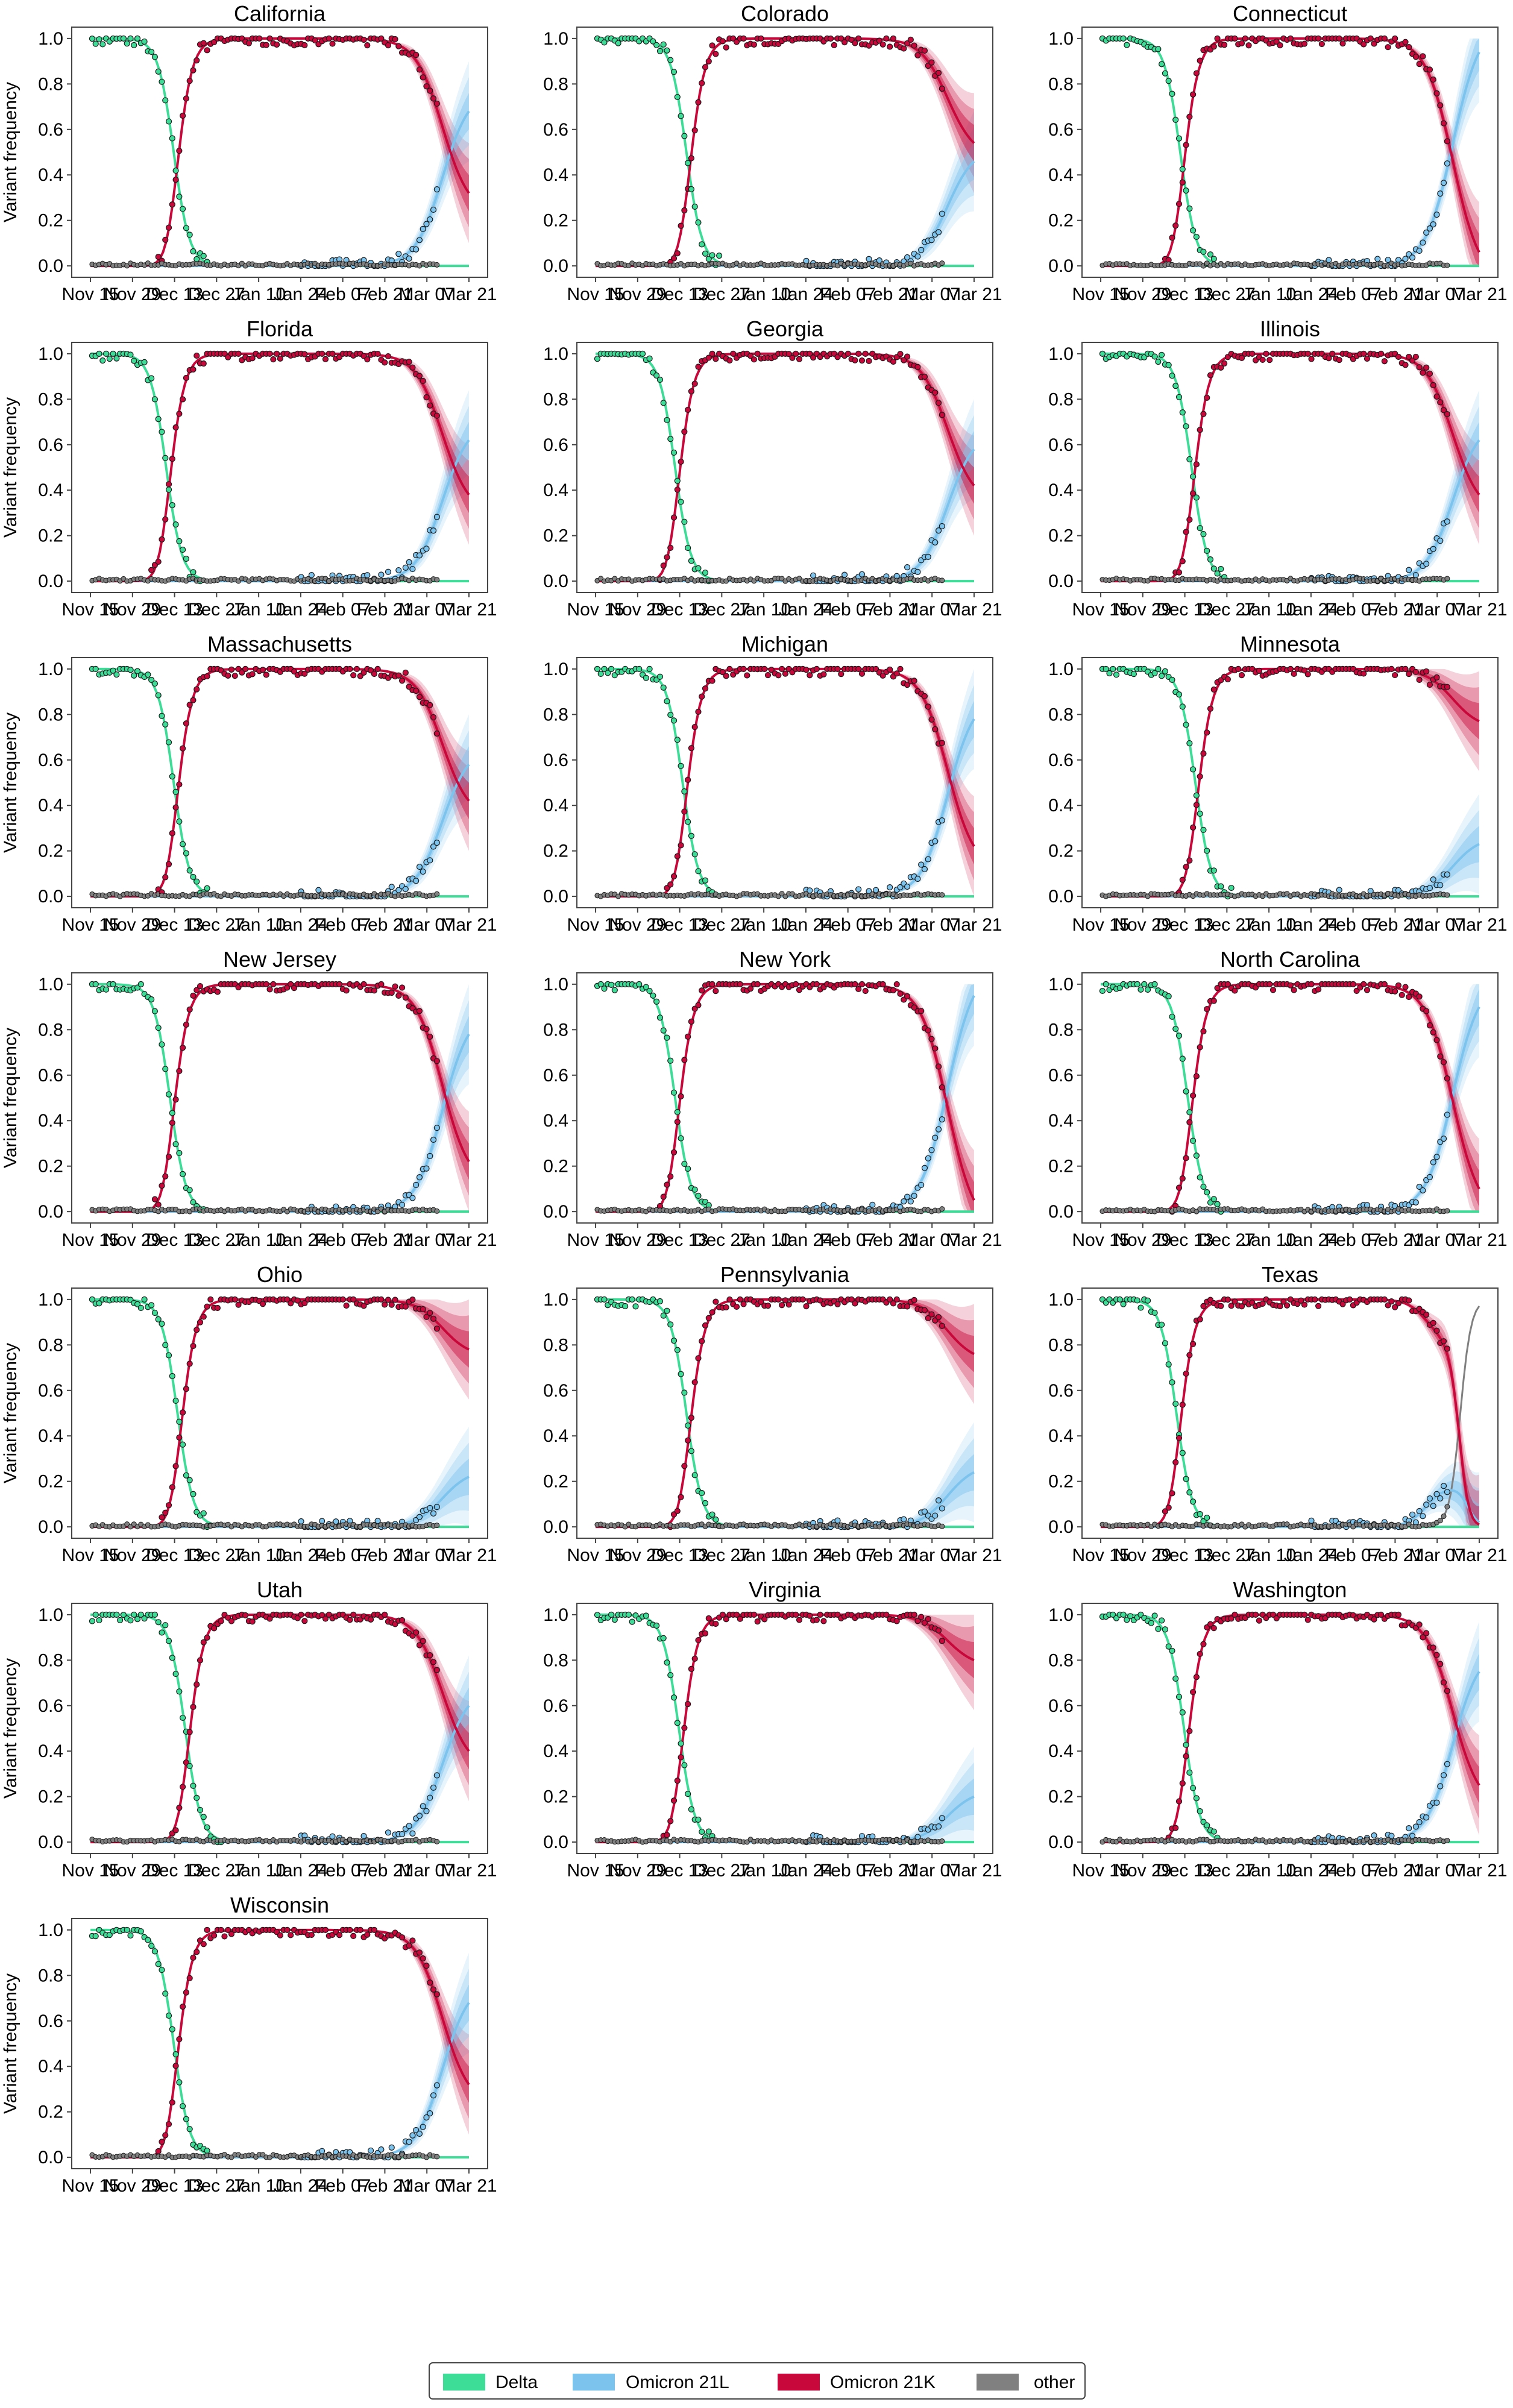 The image size is (1513, 2408). I want to click on y-tick-label: 1.0, so click(555, 1615).